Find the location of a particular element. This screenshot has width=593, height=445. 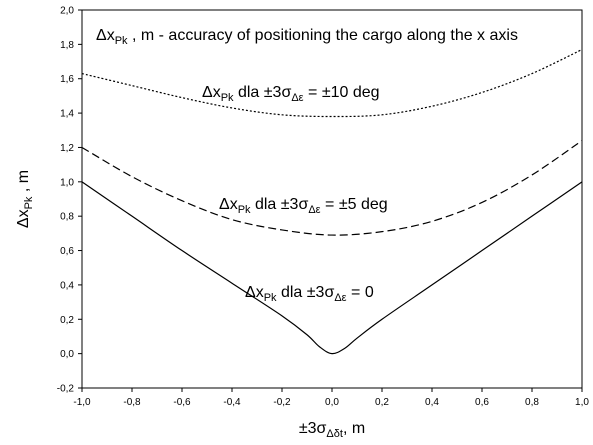

y-tick-label: 2,0 is located at coordinates (67, 11).